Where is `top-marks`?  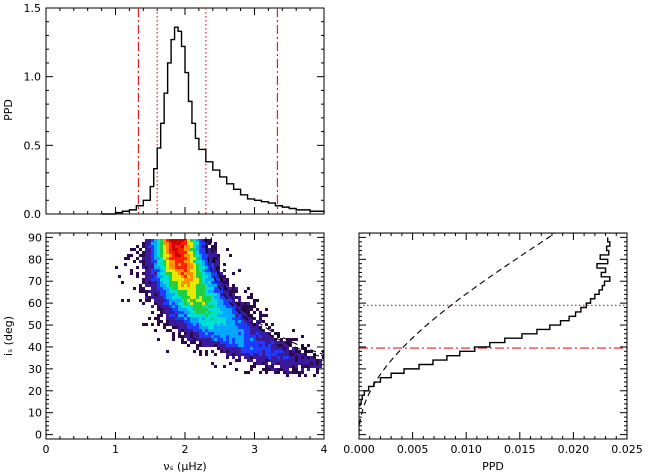
top-marks is located at coordinates (213, 111).